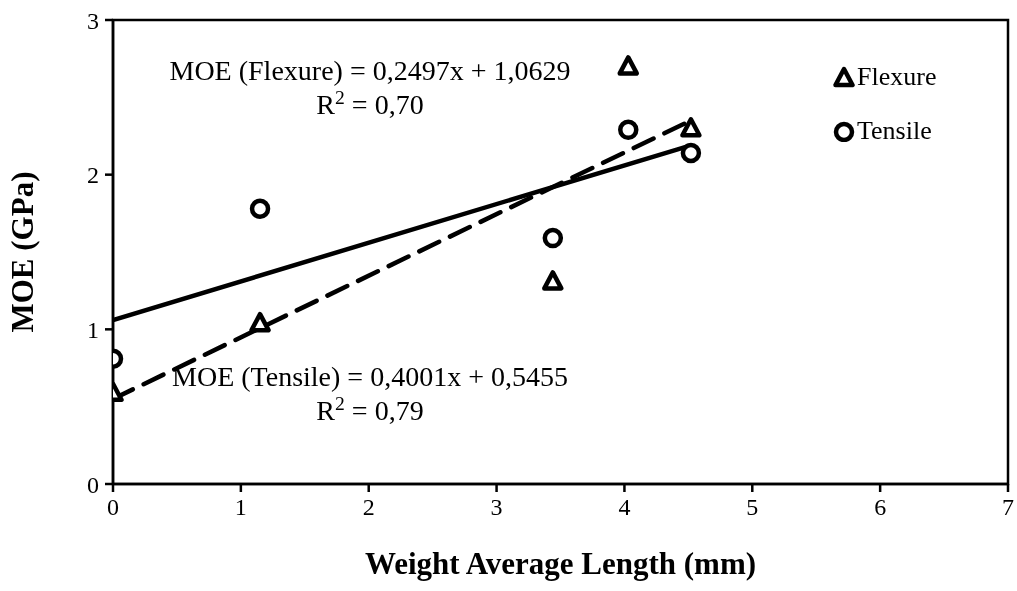  What do you see at coordinates (23, 252) in the screenshot?
I see `y-axis-title: MOE (GPa)` at bounding box center [23, 252].